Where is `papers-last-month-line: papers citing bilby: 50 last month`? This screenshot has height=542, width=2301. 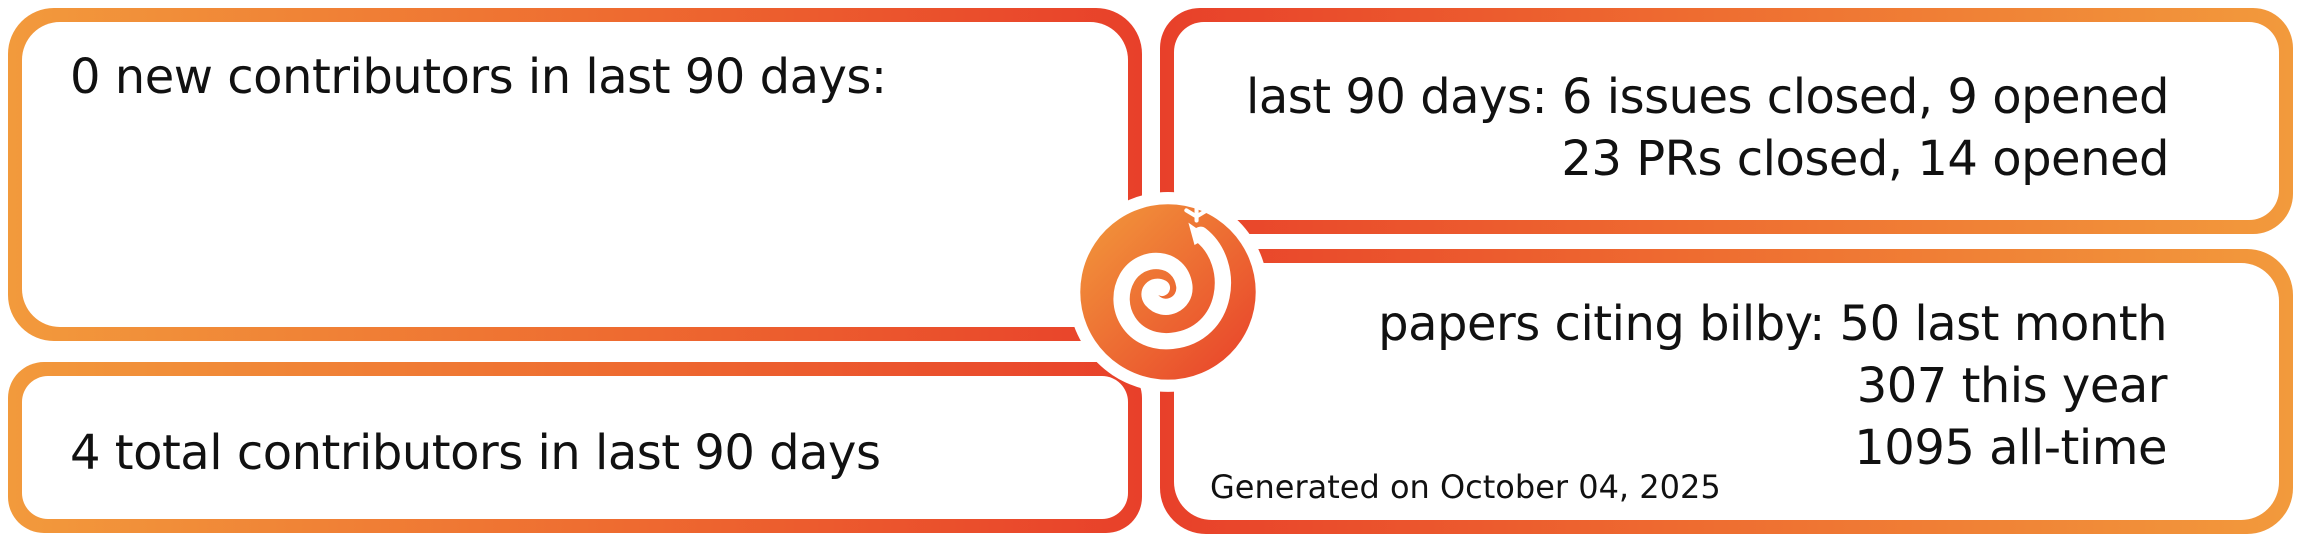 papers-last-month-line: papers citing bilby: 50 last month is located at coordinates (1772, 324).